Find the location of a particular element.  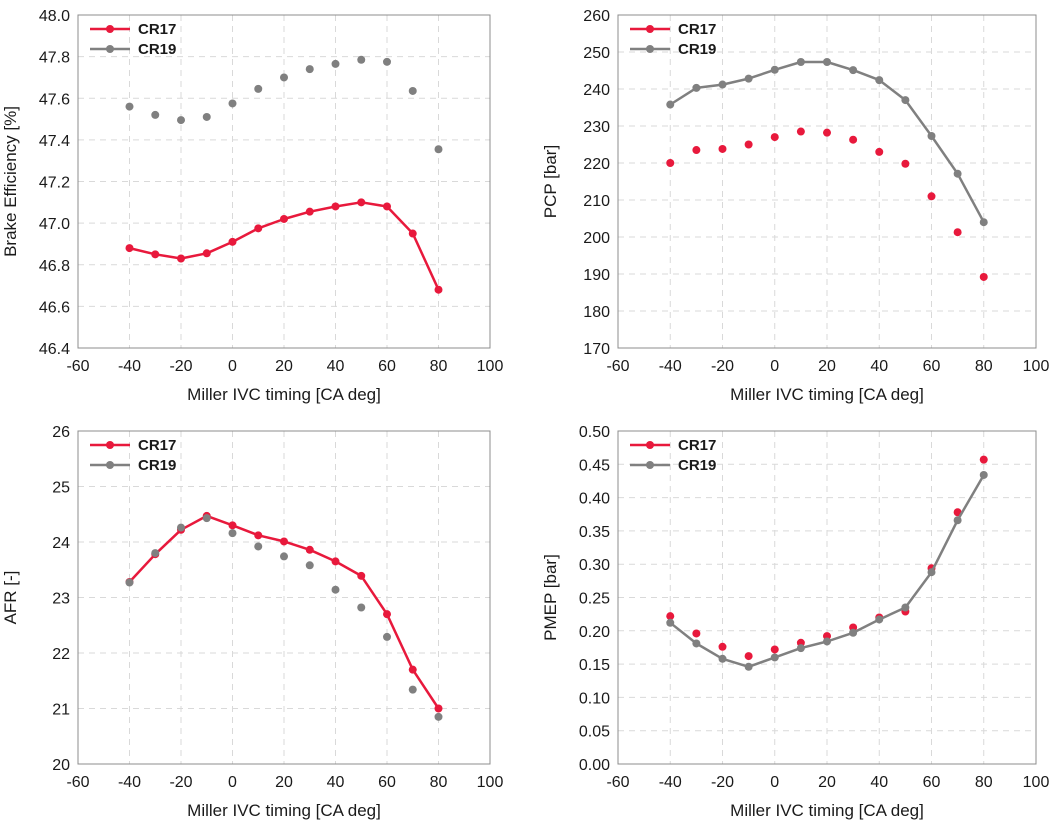

y-axis-title: AFR [-] is located at coordinates (10, 598).